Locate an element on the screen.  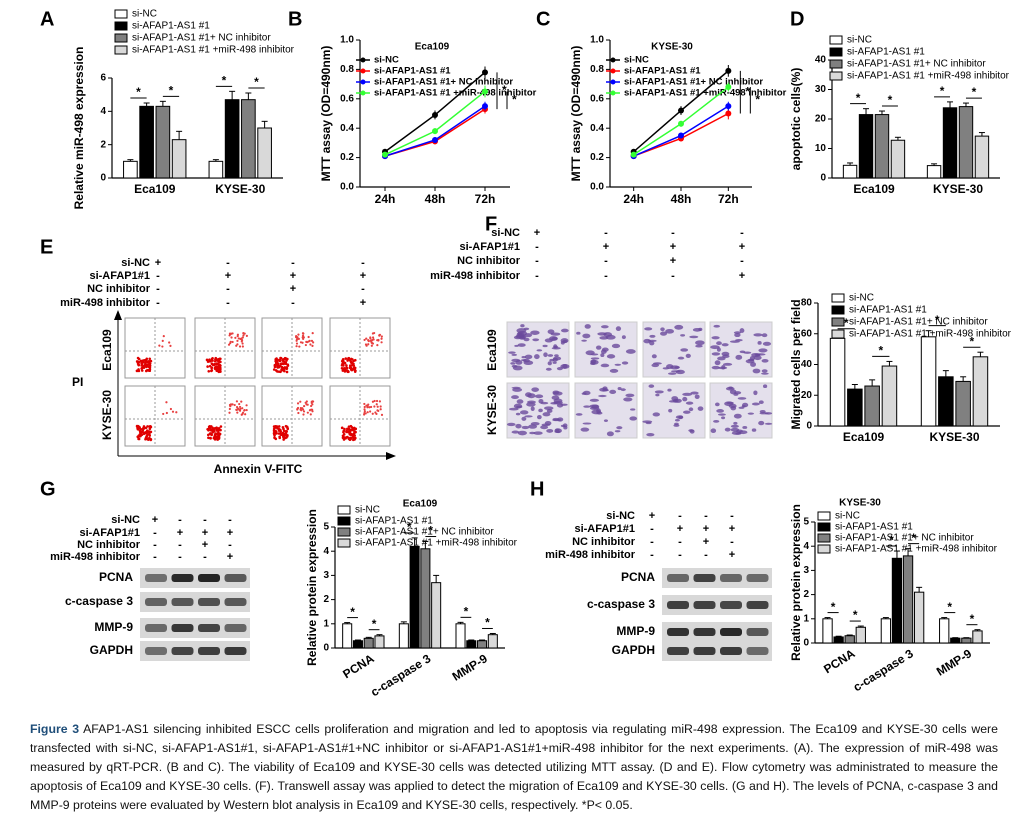
y-tick-label: 20 is located at coordinates (821, 119).